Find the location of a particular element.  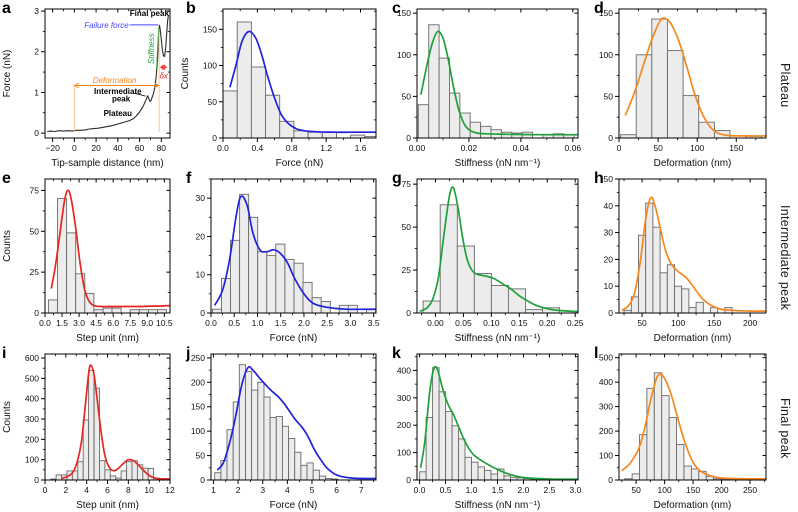

x-tick-label: 1 is located at coordinates (213, 490).